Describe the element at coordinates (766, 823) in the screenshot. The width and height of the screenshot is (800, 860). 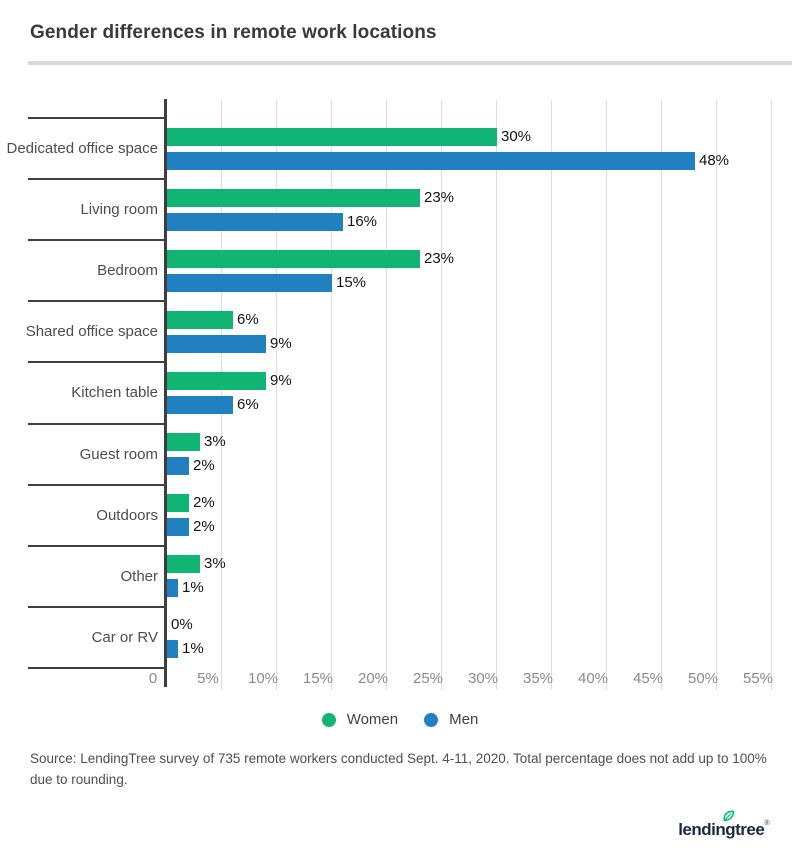
I see `logo-trademark: ®` at that location.